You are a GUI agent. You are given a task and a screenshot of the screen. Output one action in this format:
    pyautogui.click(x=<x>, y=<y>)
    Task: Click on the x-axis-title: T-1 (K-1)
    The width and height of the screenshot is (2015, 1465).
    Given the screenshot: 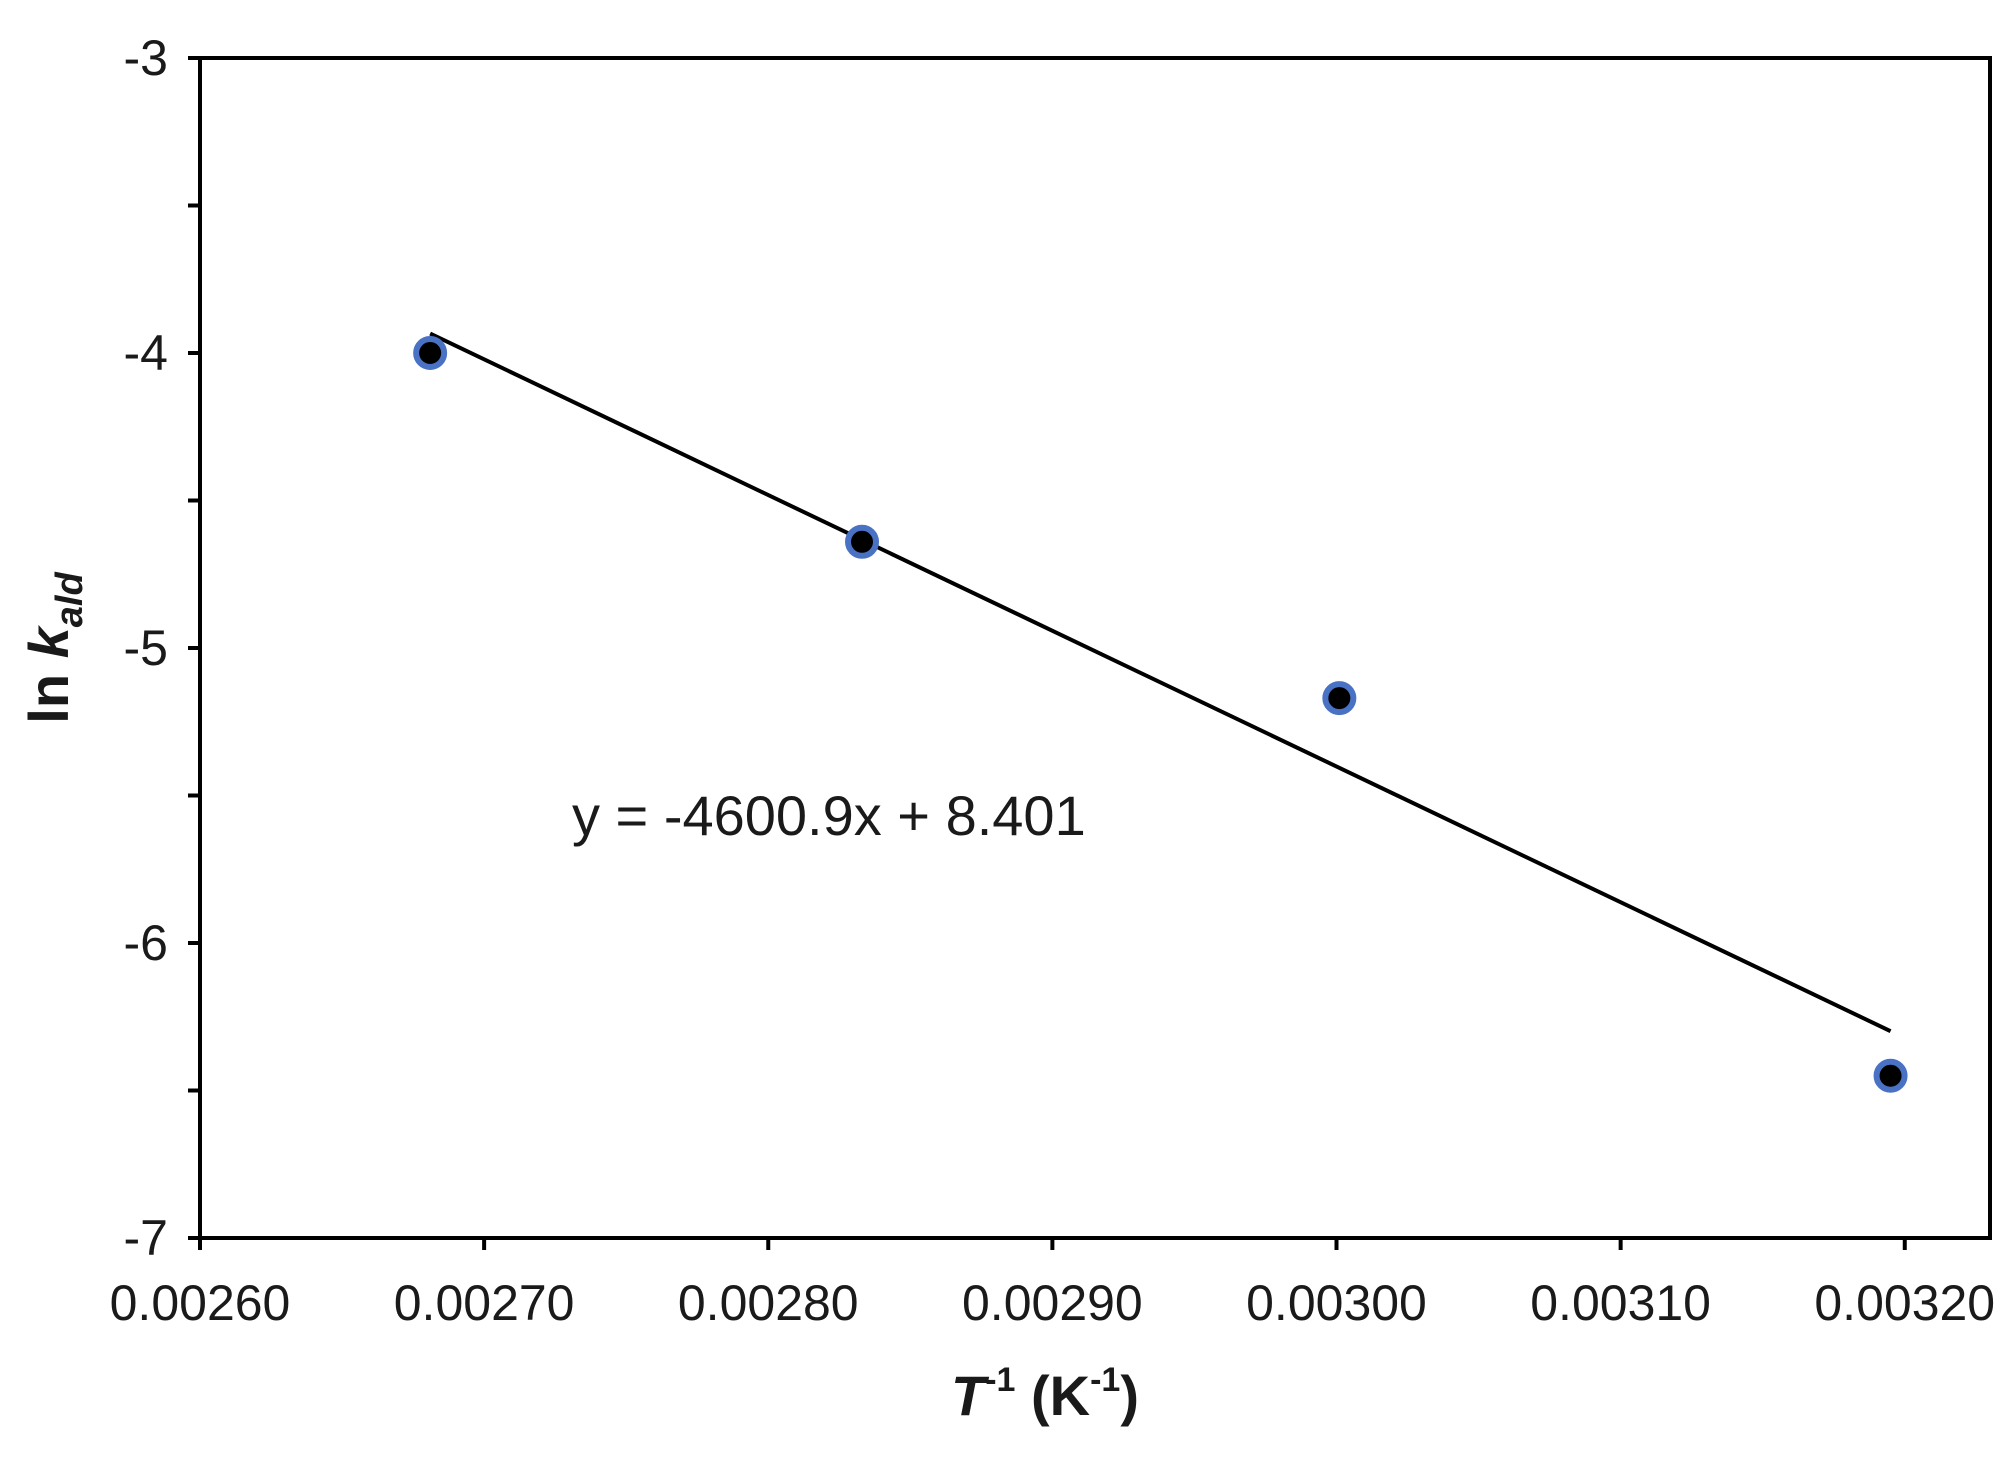 What is the action you would take?
    pyautogui.click(x=1045, y=1394)
    